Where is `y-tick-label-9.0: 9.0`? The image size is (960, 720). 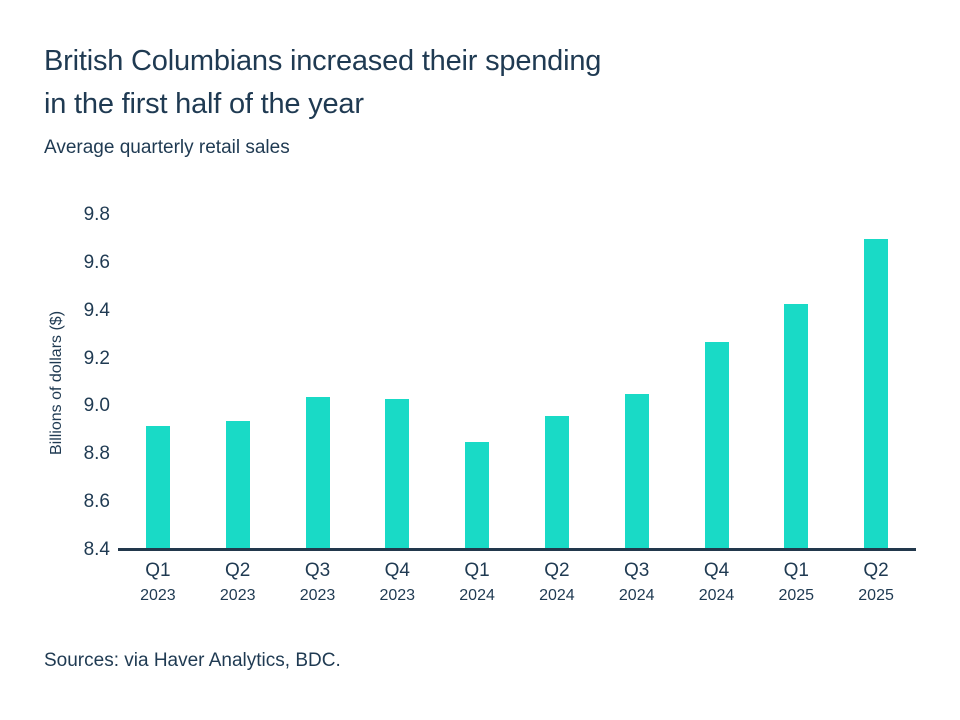 y-tick-label-9.0: 9.0 is located at coordinates (96, 406).